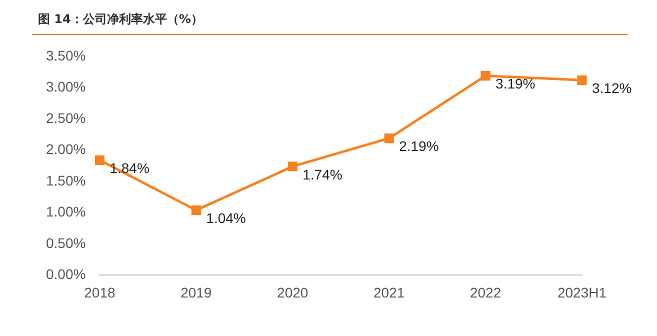 The height and width of the screenshot is (336, 657). I want to click on y-tick-label: 2.00%, so click(66, 149).